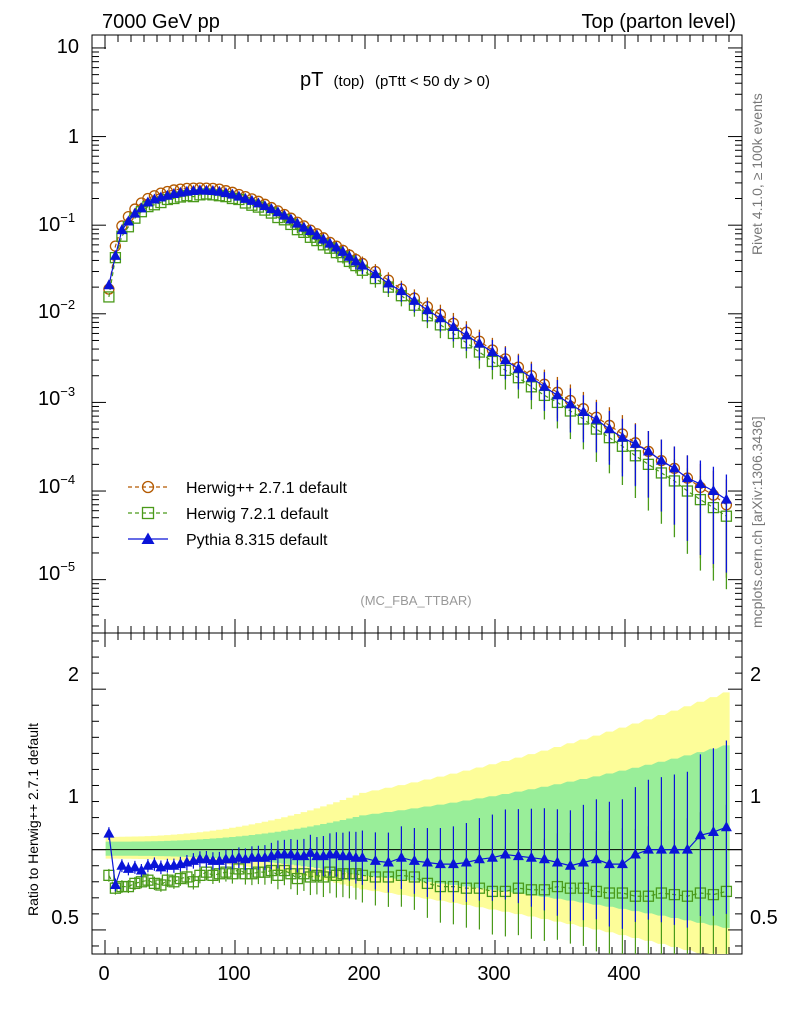  Describe the element at coordinates (311, 80) in the screenshot. I see `plot-title-main: pT` at that location.